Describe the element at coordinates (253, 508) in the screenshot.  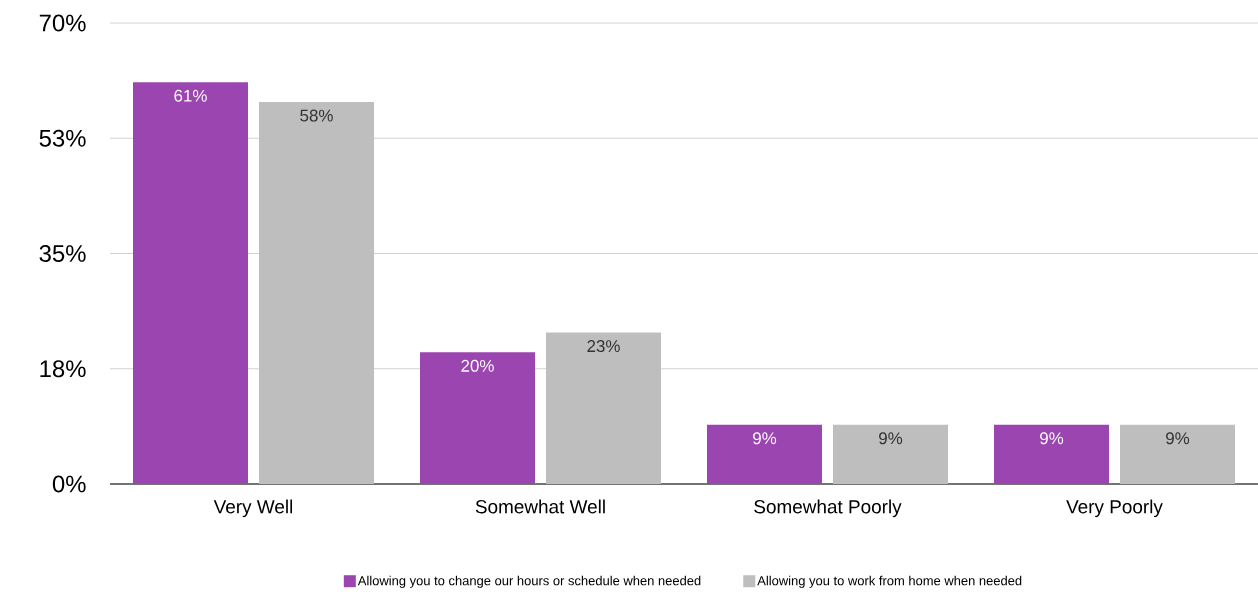
I see `x-tick-label: Very Well` at that location.